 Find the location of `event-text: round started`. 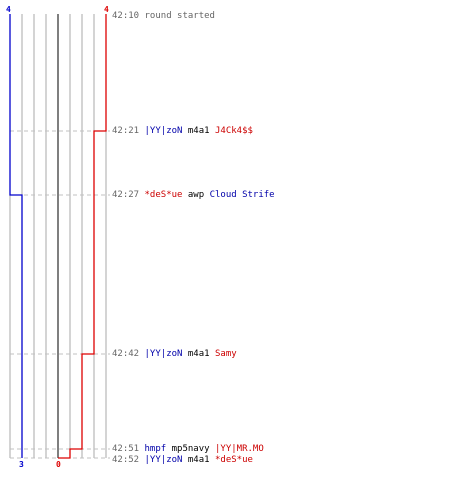

event-text: round started is located at coordinates (179, 16).